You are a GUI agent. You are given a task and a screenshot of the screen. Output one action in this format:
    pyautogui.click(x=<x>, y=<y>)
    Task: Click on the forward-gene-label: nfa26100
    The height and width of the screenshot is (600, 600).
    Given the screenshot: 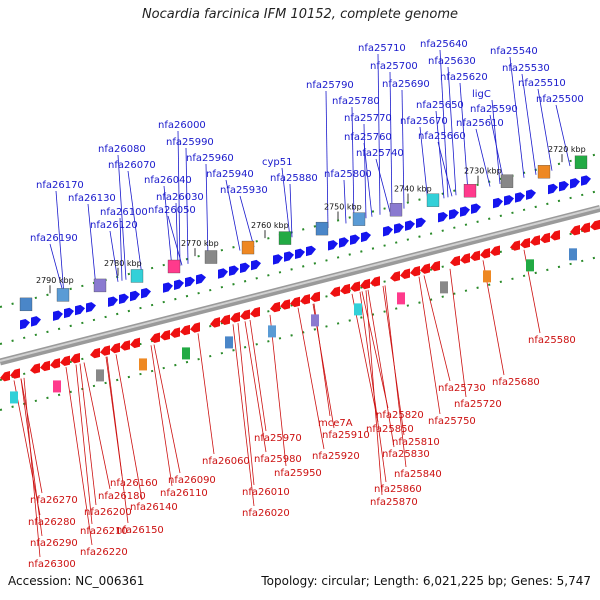 What is the action you would take?
    pyautogui.click(x=124, y=212)
    